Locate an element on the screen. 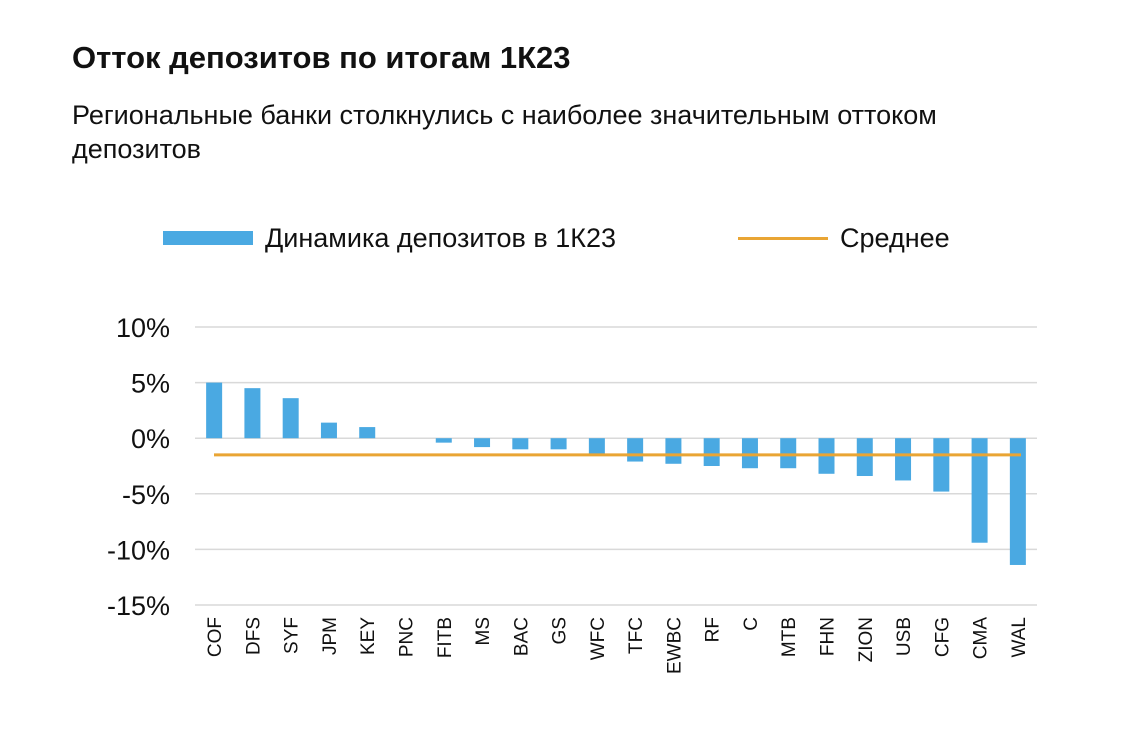 The height and width of the screenshot is (742, 1127). bar-usb is located at coordinates (903, 459).